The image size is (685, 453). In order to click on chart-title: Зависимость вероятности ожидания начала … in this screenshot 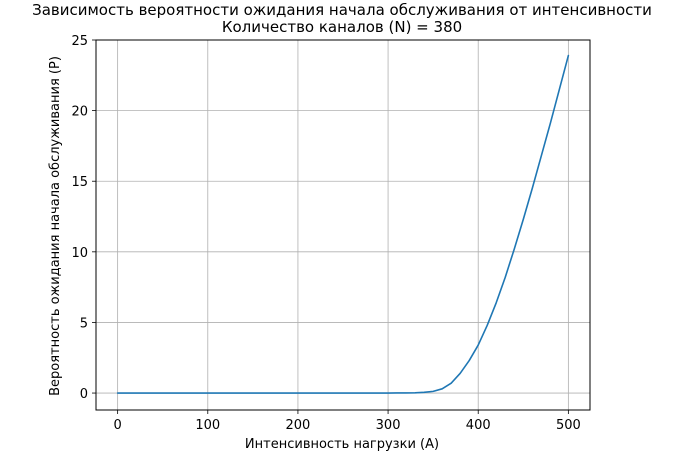, I will do `click(342, 10)`.